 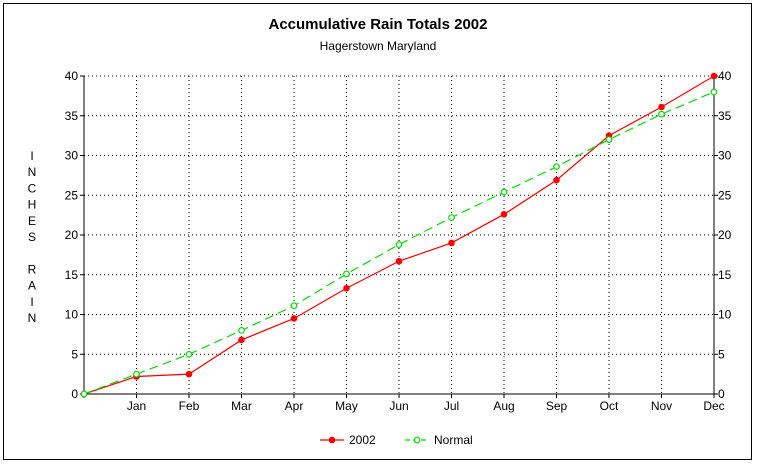 What do you see at coordinates (451, 406) in the screenshot?
I see `x-tick-label: Jul` at bounding box center [451, 406].